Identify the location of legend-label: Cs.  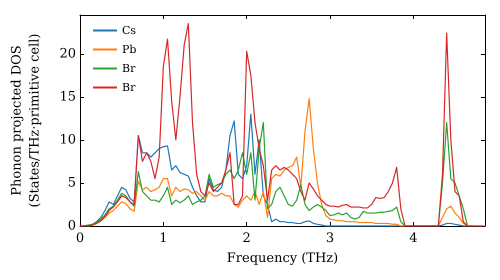
(129, 30).